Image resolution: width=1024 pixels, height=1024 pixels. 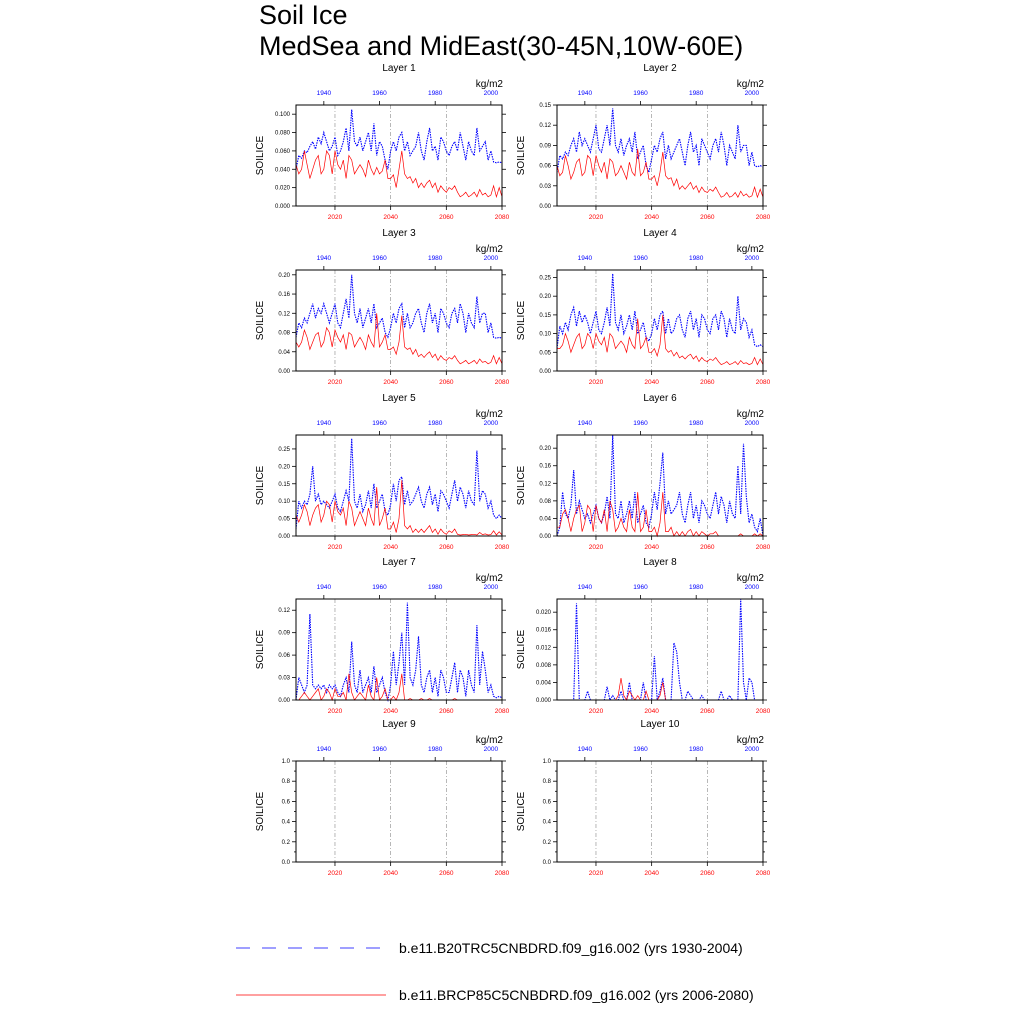 What do you see at coordinates (286, 762) in the screenshot?
I see `y-tick-label: 1.0` at bounding box center [286, 762].